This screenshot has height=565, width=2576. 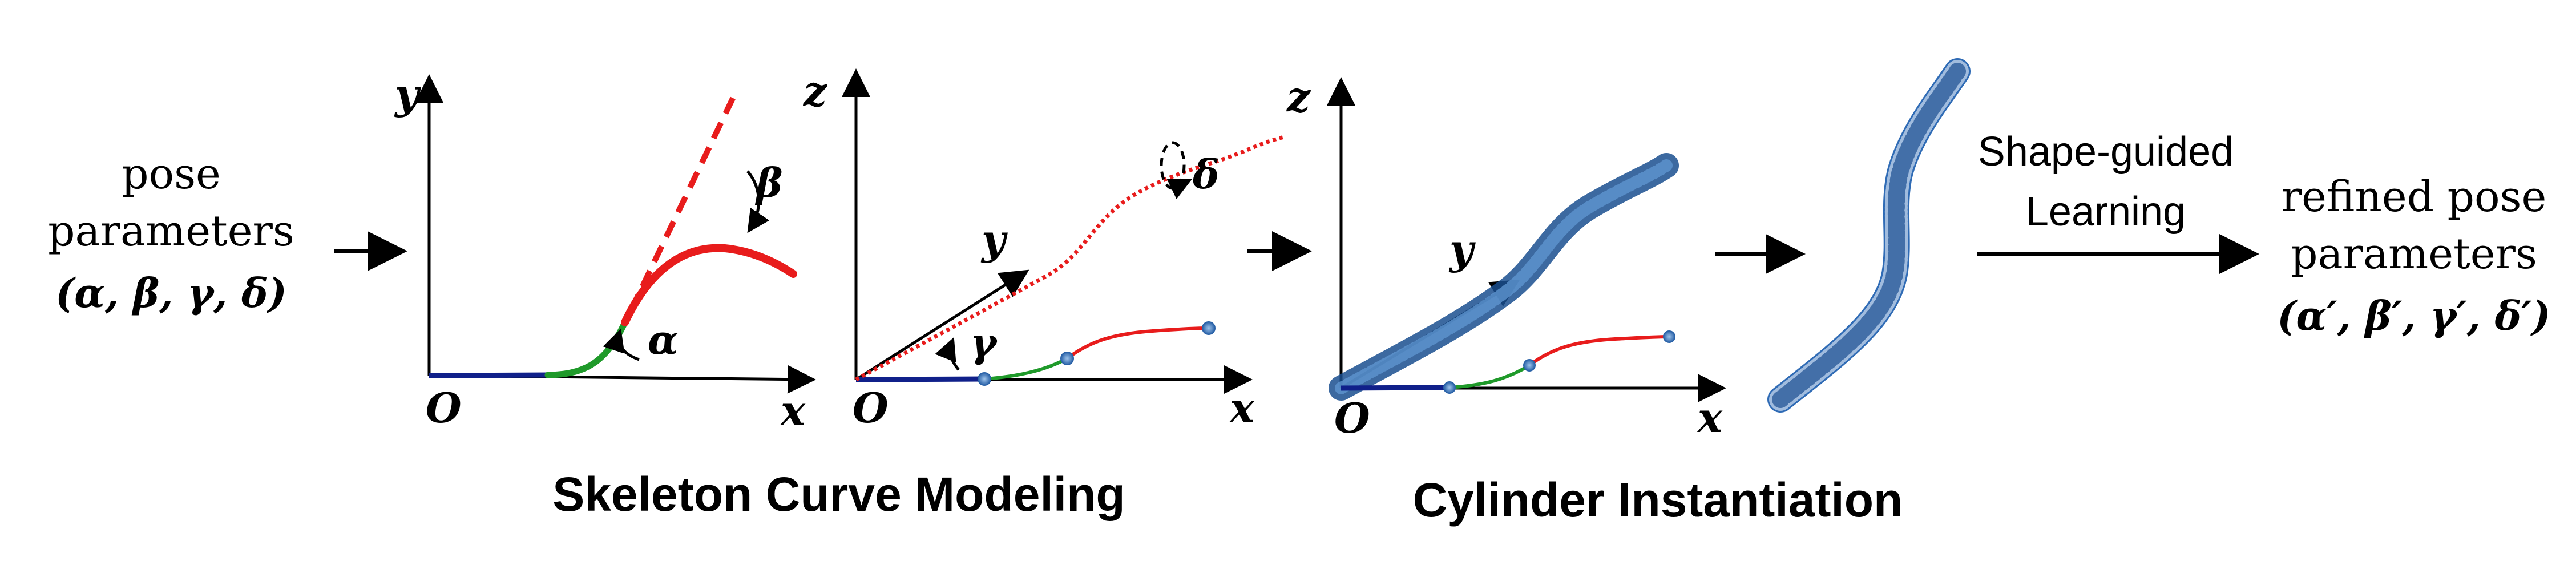 What do you see at coordinates (709, 285) in the screenshot?
I see `p1-red-arc` at bounding box center [709, 285].